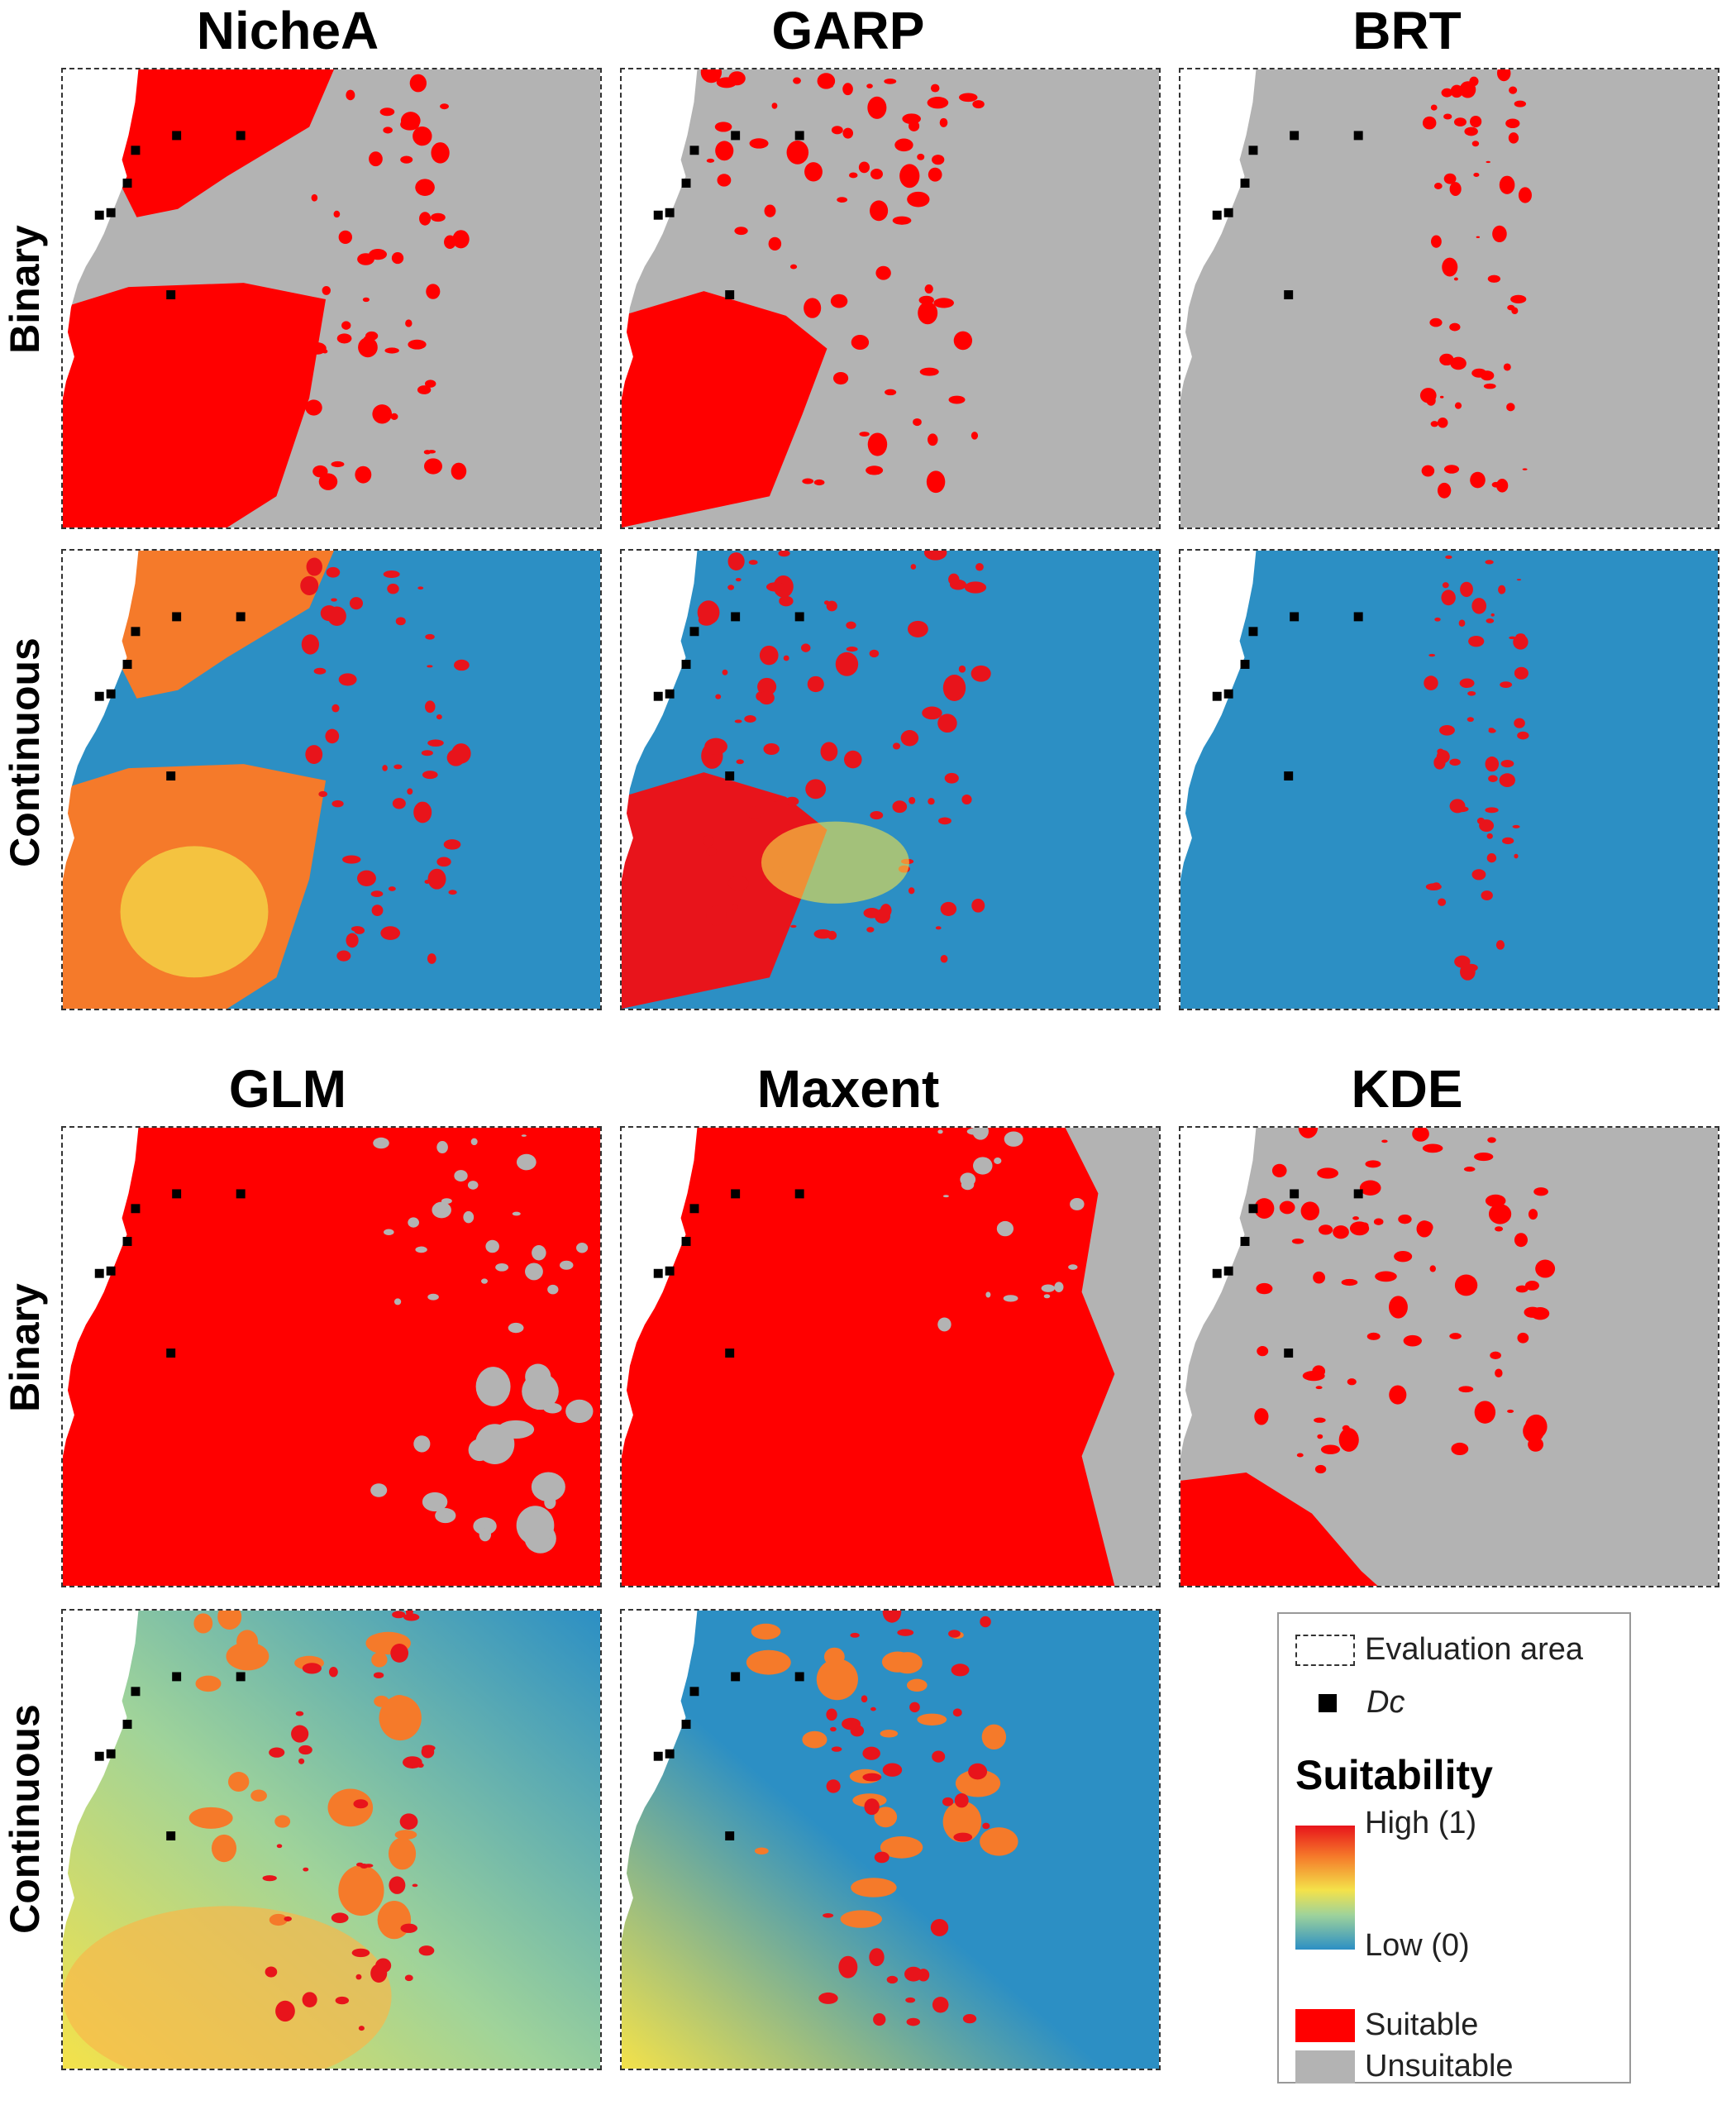 The width and height of the screenshot is (1736, 2105). Describe the element at coordinates (1325, 2025) in the screenshot. I see `suitable-swatch` at that location.